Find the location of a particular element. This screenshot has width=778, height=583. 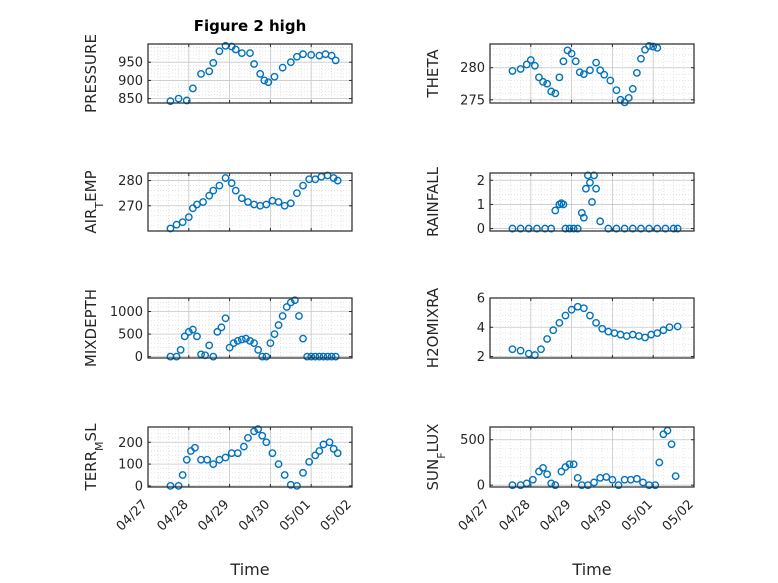

plot-rainfall: 0 1 2 RAINFALL is located at coordinates (559, 201).